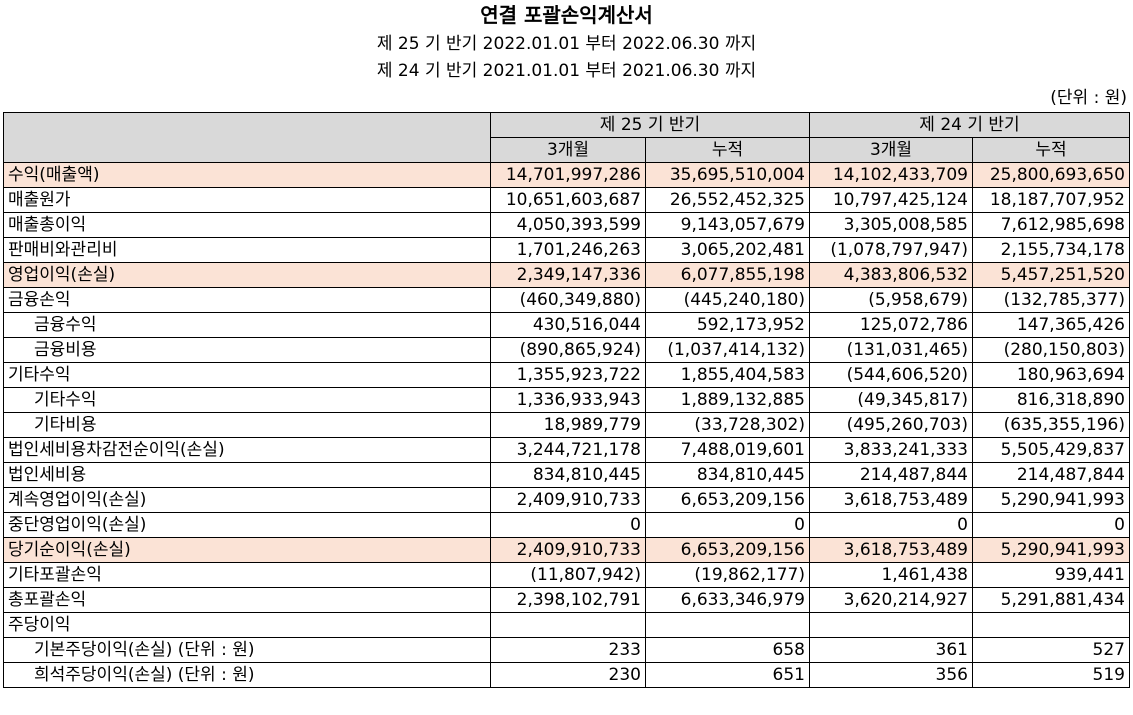 Image resolution: width=1133 pixels, height=715 pixels. I want to click on prior-3months-value: 14,102,433,709, so click(891, 175).